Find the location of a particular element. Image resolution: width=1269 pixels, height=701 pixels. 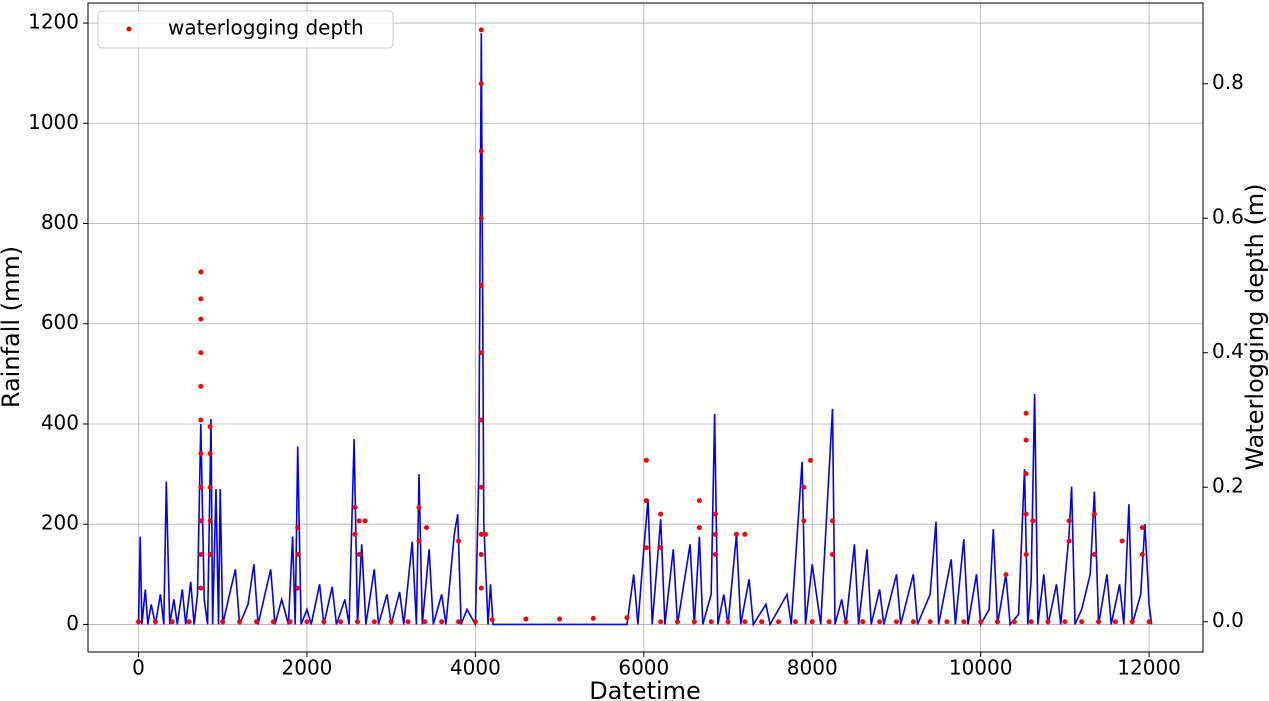

y-tick-label: 400 is located at coordinates (60, 422).